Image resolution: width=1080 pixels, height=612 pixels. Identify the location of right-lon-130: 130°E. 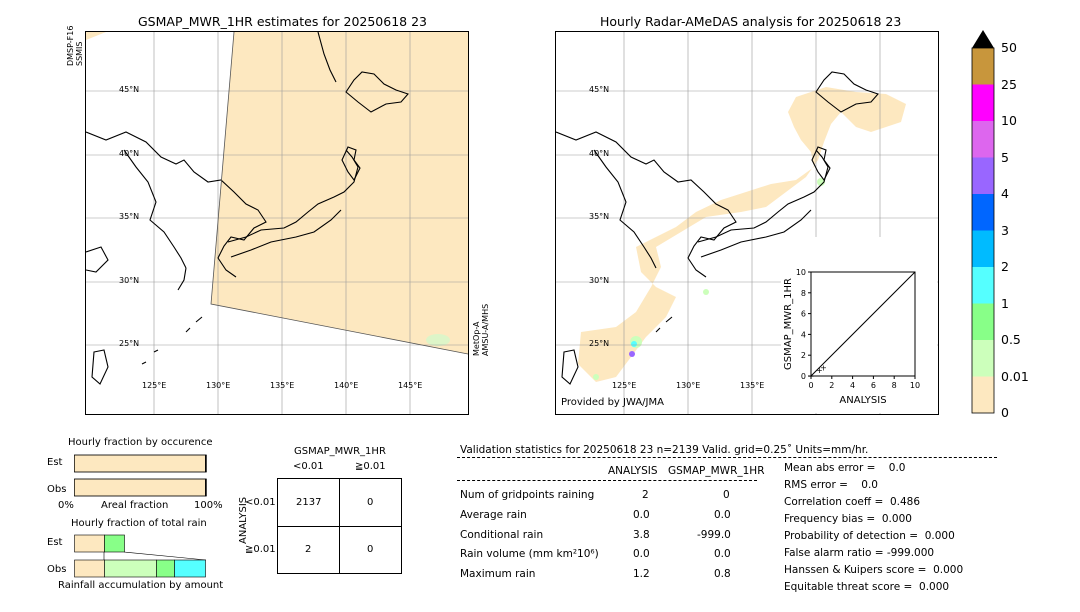
(688, 385).